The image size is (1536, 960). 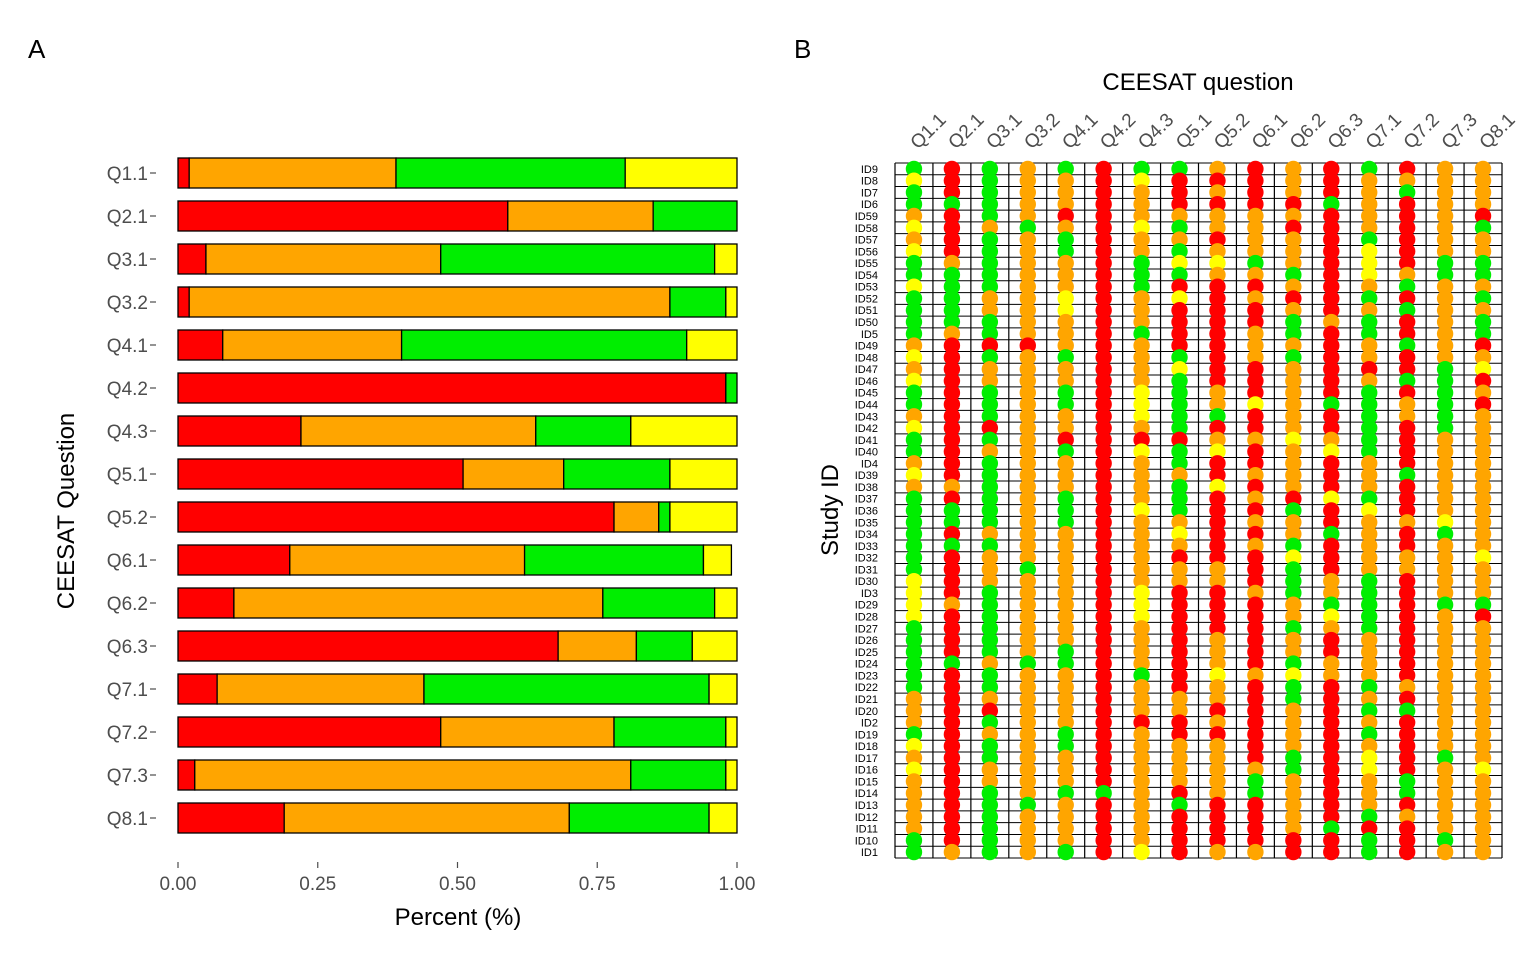 I want to click on row-label: ID16, so click(x=866, y=771).